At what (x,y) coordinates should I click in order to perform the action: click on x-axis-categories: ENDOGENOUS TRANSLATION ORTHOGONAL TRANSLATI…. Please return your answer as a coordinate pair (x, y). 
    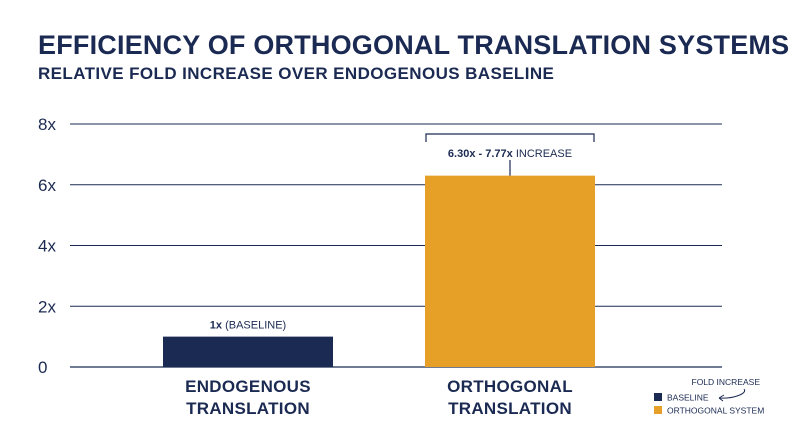
    Looking at the image, I should click on (379, 397).